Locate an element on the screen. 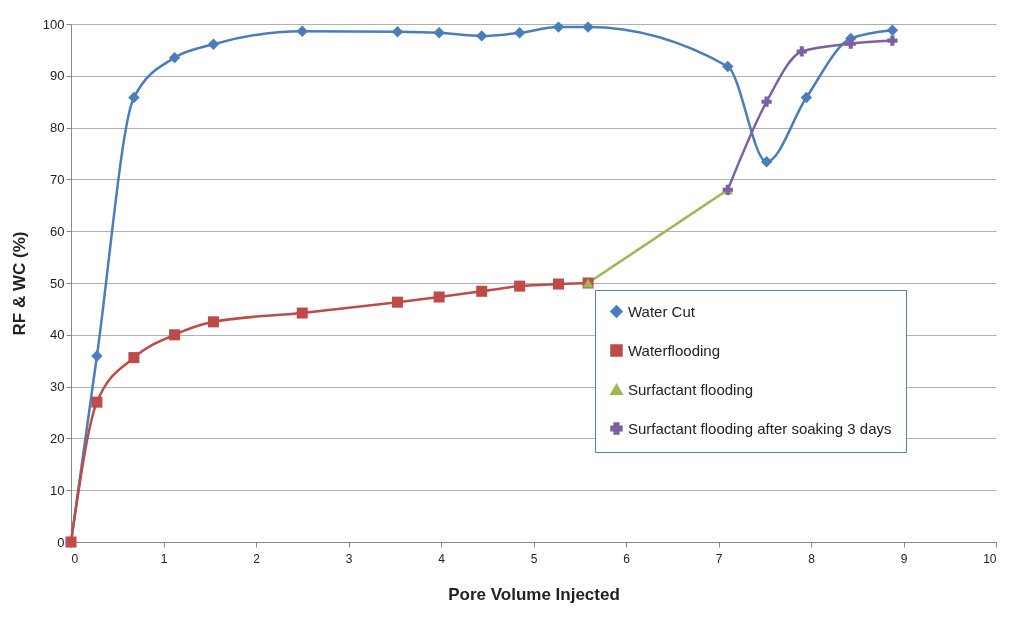 This screenshot has width=1034, height=617. x-tick-label: 4 is located at coordinates (442, 558).